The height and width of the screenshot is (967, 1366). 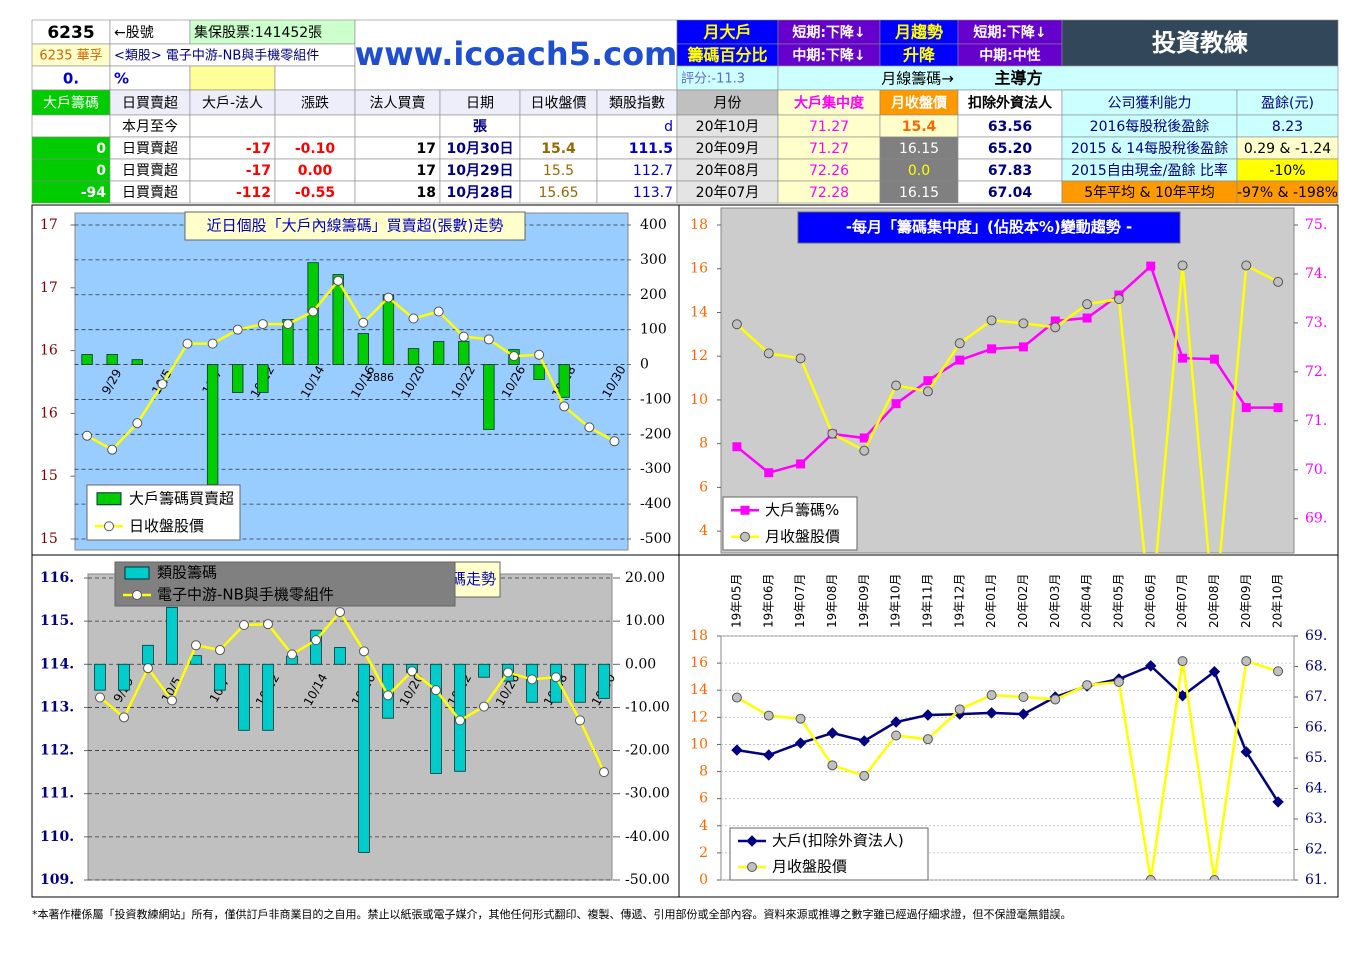 What do you see at coordinates (703, 487) in the screenshot?
I see `tick-label: 6` at bounding box center [703, 487].